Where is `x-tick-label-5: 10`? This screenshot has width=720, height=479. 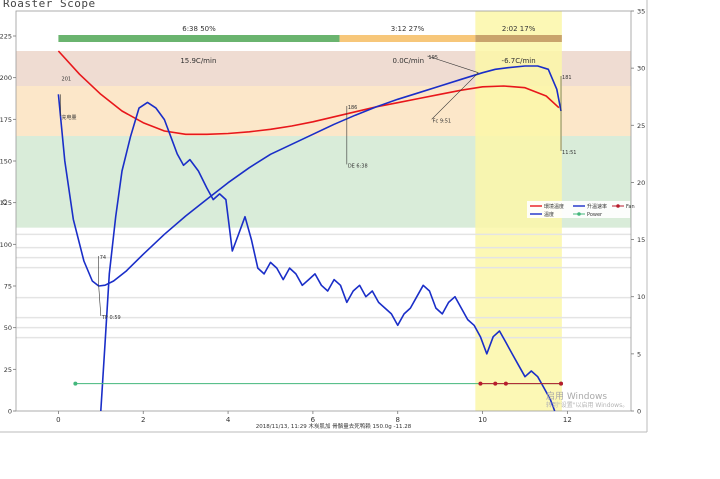 x-tick-label-5: 10 is located at coordinates (482, 420).